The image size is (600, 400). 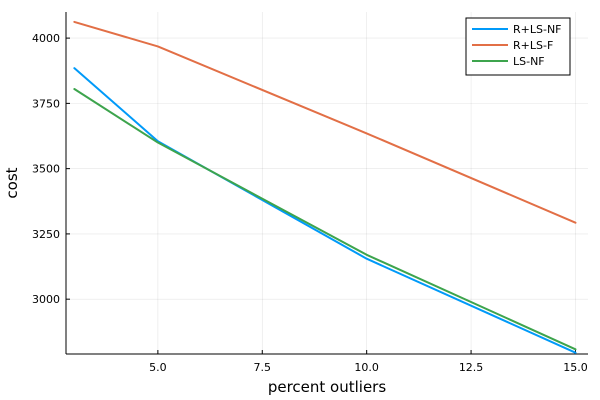 What do you see at coordinates (46, 299) in the screenshot?
I see `y-tick-label: 3000` at bounding box center [46, 299].